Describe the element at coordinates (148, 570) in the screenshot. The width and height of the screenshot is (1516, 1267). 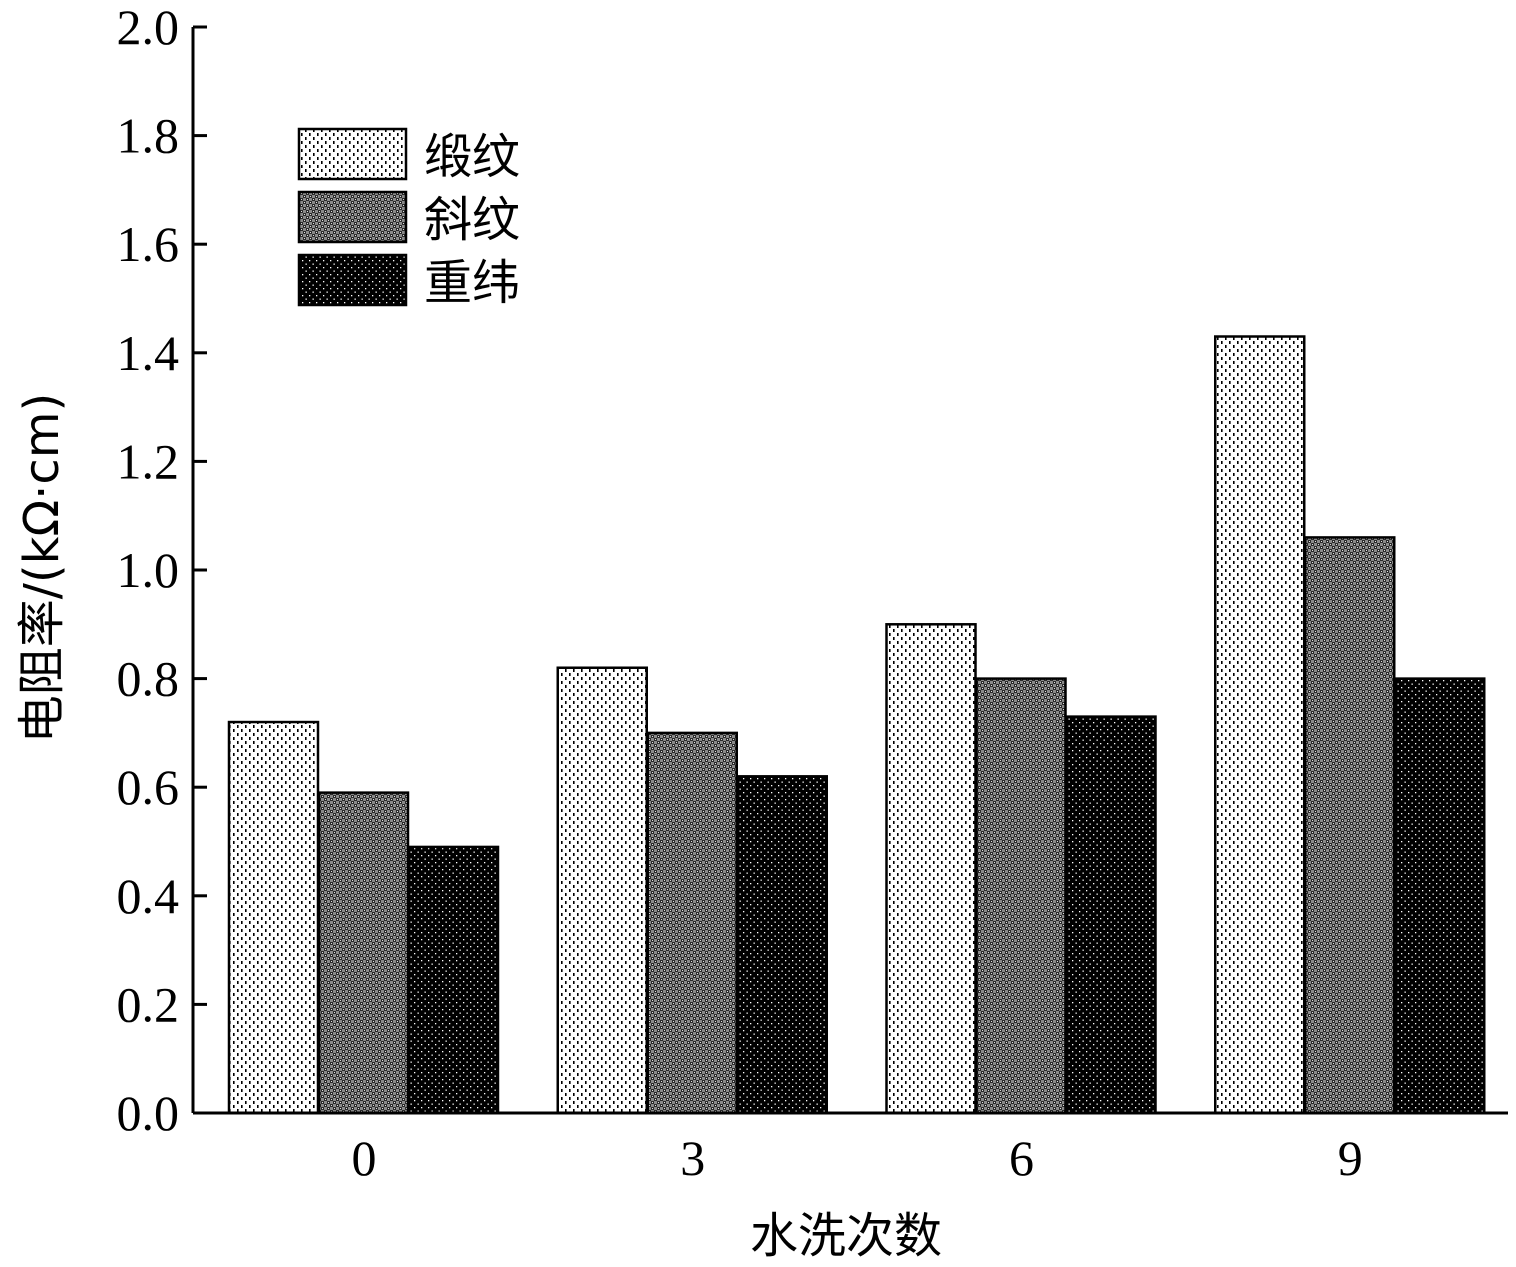
I see `y-tick-label: 1.0` at that location.